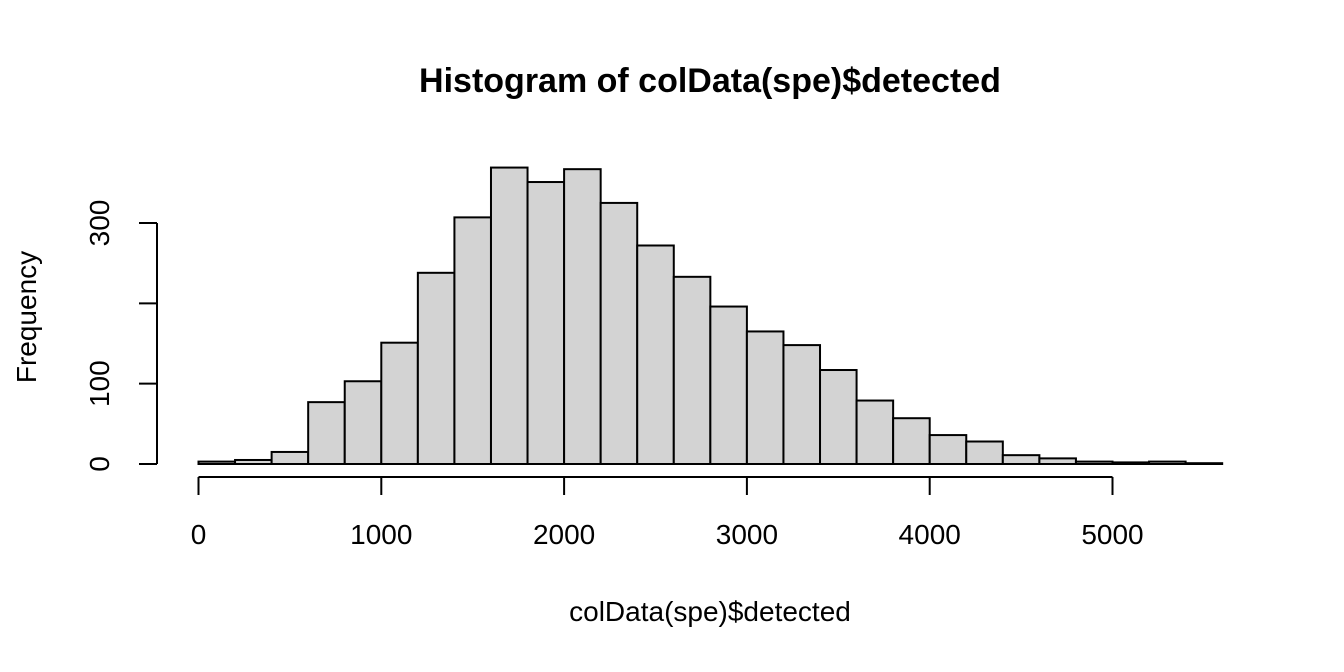 Image resolution: width=1344 pixels, height=672 pixels. Describe the element at coordinates (1112, 534) in the screenshot. I see `x-tick-label: 5000` at that location.